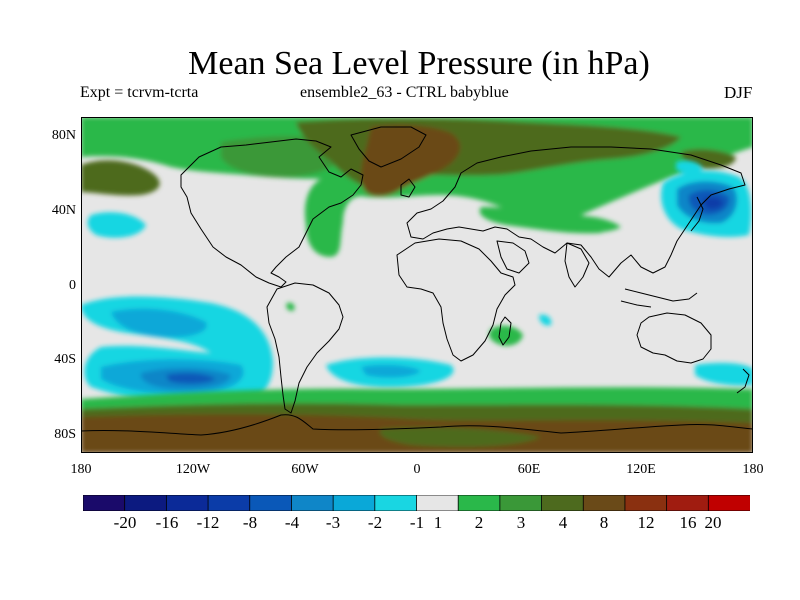 The width and height of the screenshot is (800, 600). What do you see at coordinates (688, 522) in the screenshot?
I see `colorbar-label: 16` at bounding box center [688, 522].